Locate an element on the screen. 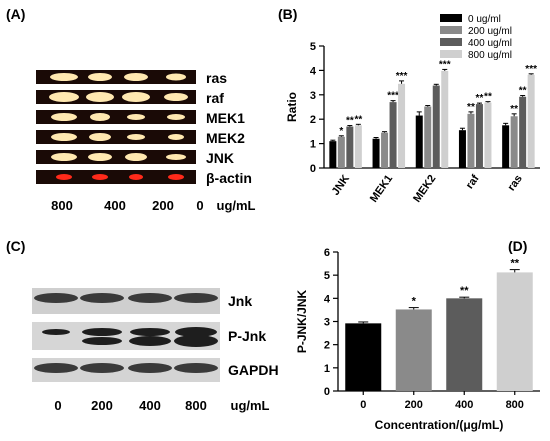 The width and height of the screenshot is (550, 441). panel-b-label: (B) is located at coordinates (288, 14).